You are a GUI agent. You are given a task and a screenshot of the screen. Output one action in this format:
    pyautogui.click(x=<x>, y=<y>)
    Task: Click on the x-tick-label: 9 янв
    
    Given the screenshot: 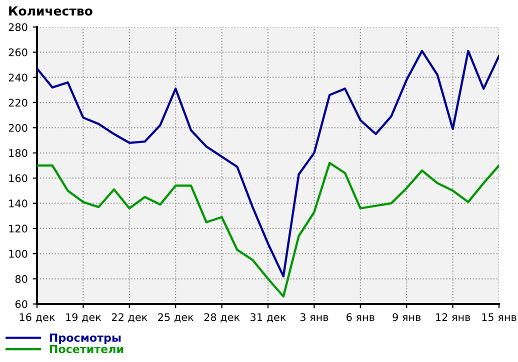 What is the action you would take?
    pyautogui.click(x=406, y=317)
    